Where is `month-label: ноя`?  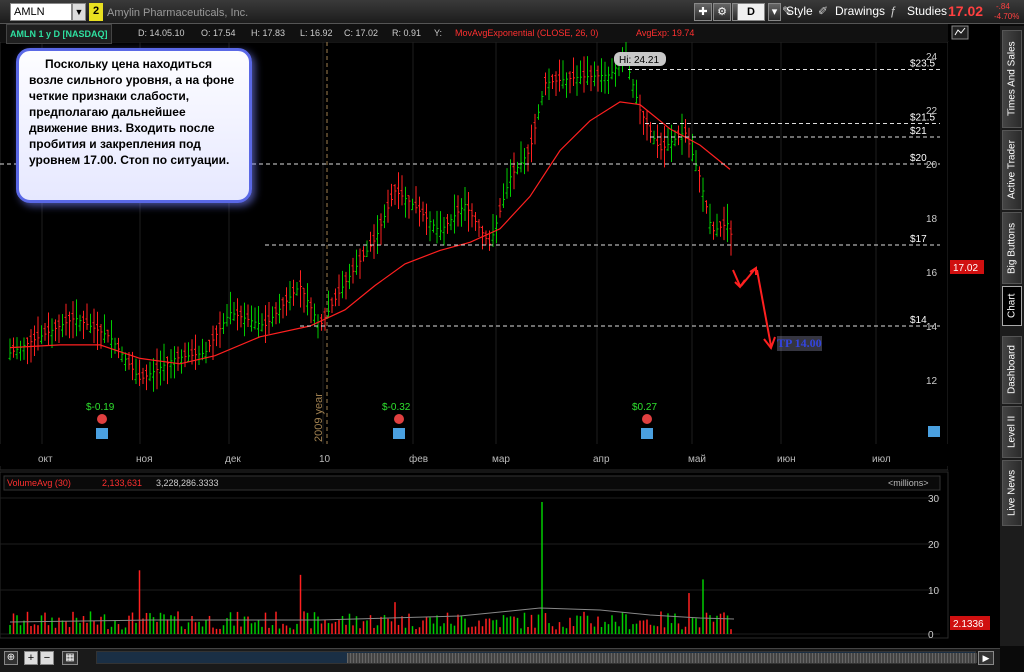 month-label: ноя is located at coordinates (144, 459).